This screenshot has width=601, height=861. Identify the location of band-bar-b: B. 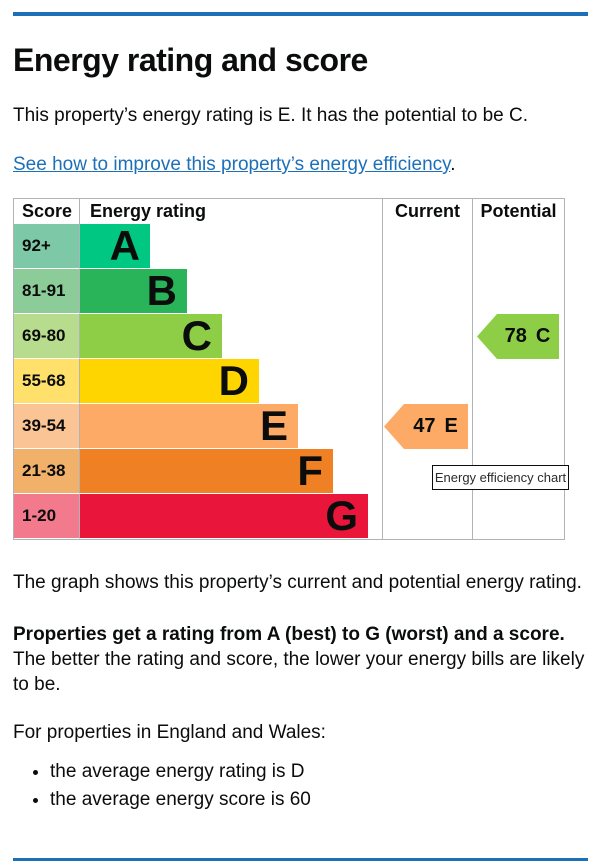
(133, 291).